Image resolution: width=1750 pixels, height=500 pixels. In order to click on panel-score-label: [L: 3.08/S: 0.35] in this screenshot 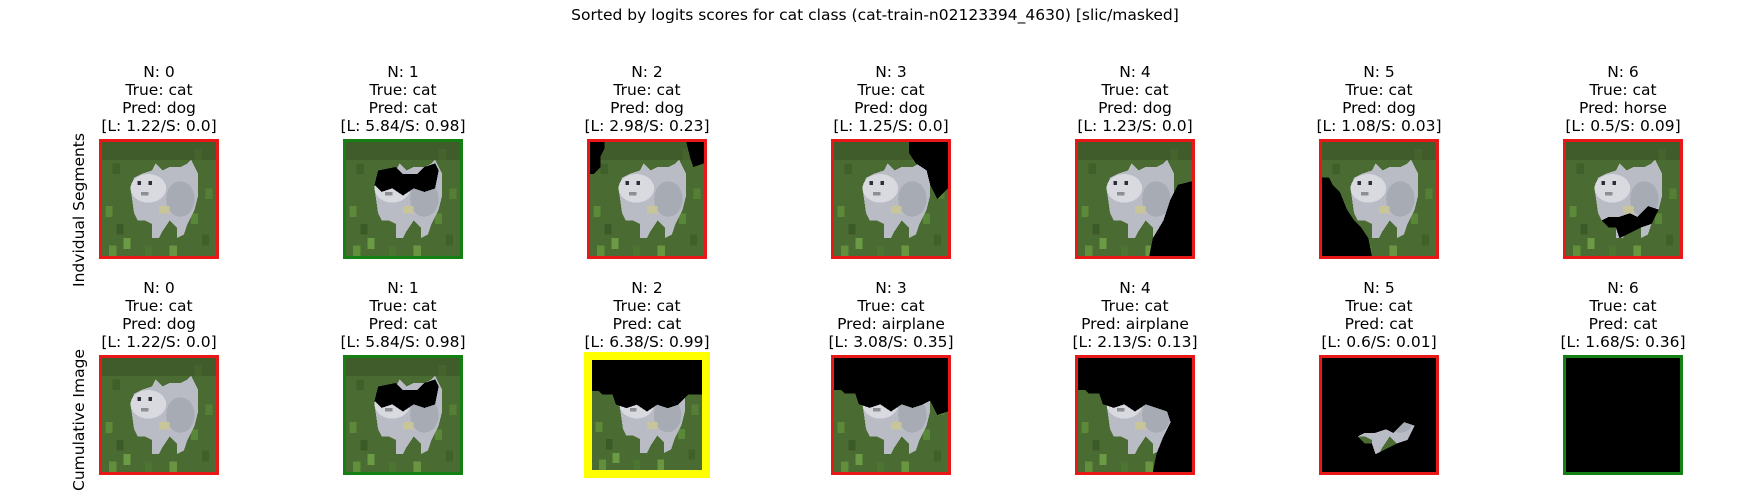, I will do `click(891, 342)`.